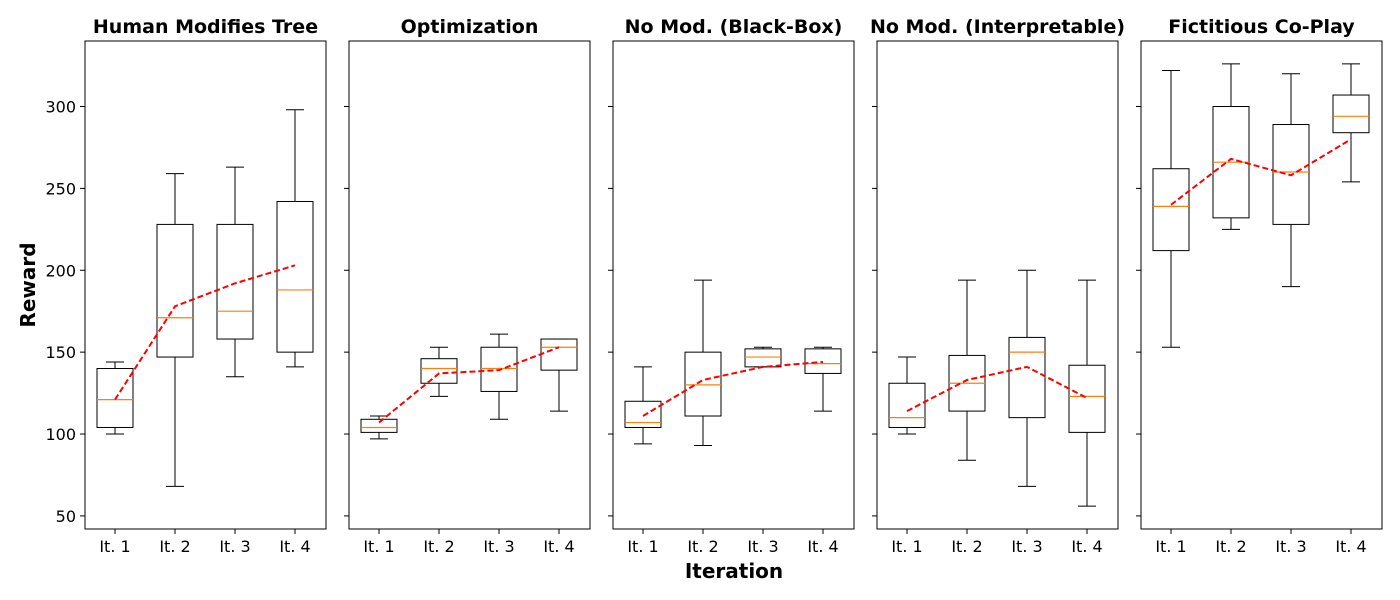  Describe the element at coordinates (60, 434) in the screenshot. I see `y-tick-label: 100` at that location.